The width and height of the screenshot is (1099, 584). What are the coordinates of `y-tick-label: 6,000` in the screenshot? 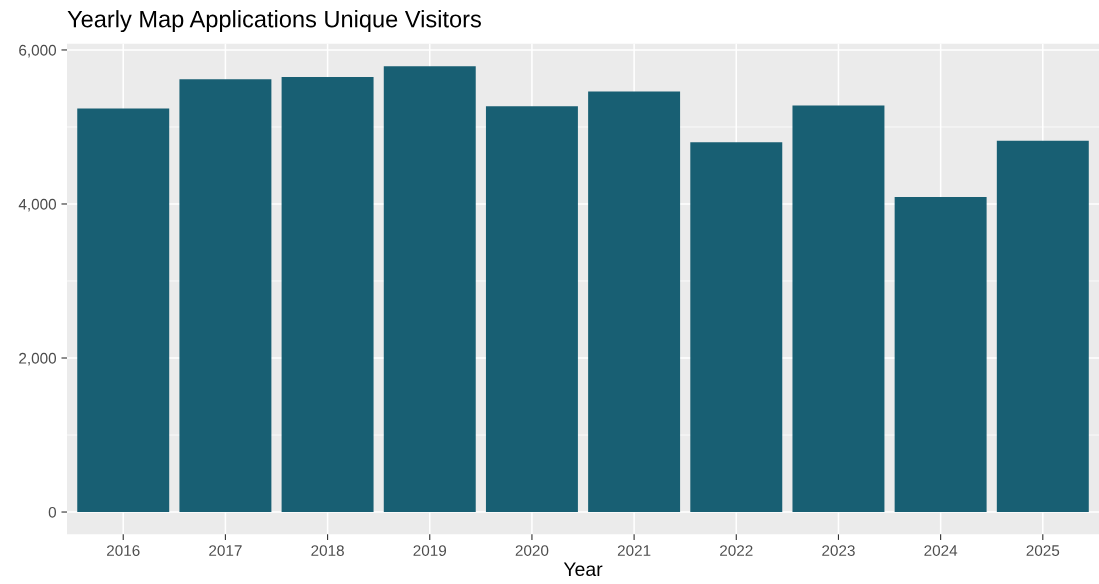 It's located at (38, 51).